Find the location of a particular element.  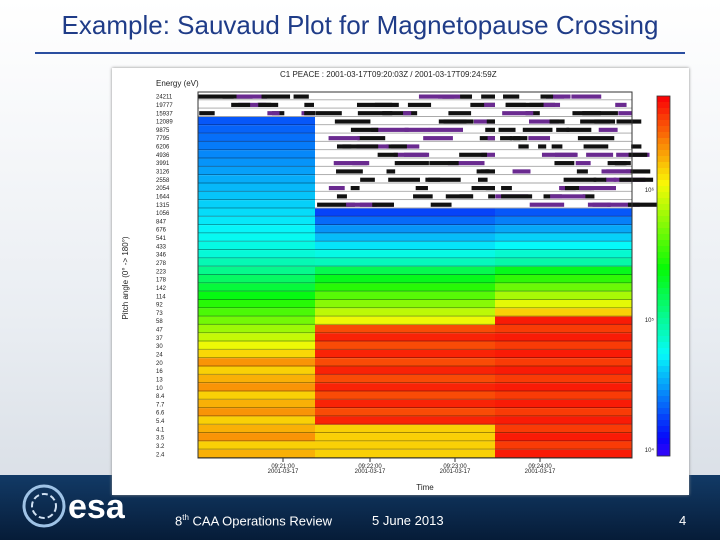

page-number: 4 is located at coordinates (683, 520).